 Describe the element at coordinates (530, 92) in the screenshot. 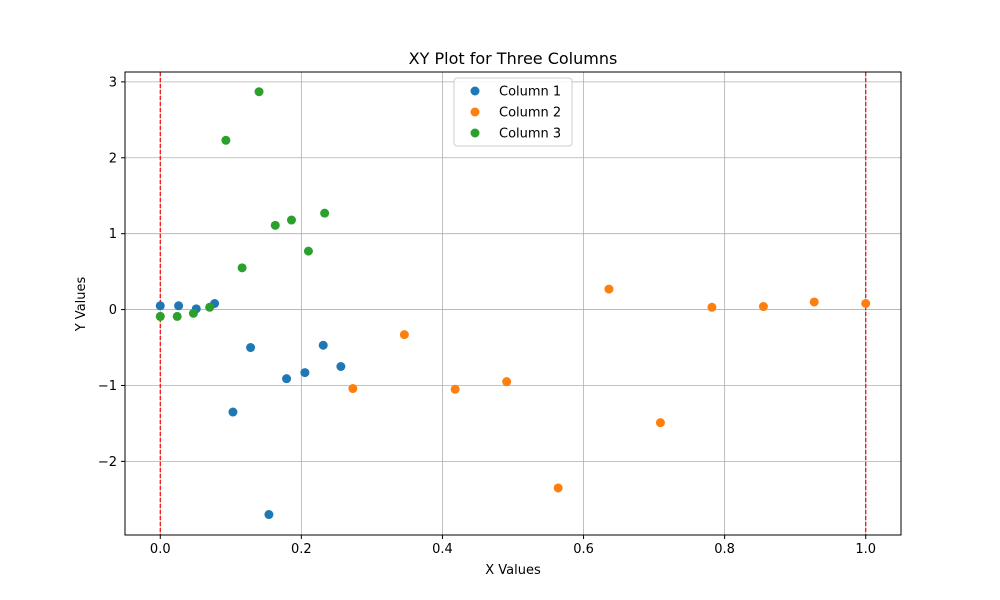

I see `legend-label: Column 1` at that location.